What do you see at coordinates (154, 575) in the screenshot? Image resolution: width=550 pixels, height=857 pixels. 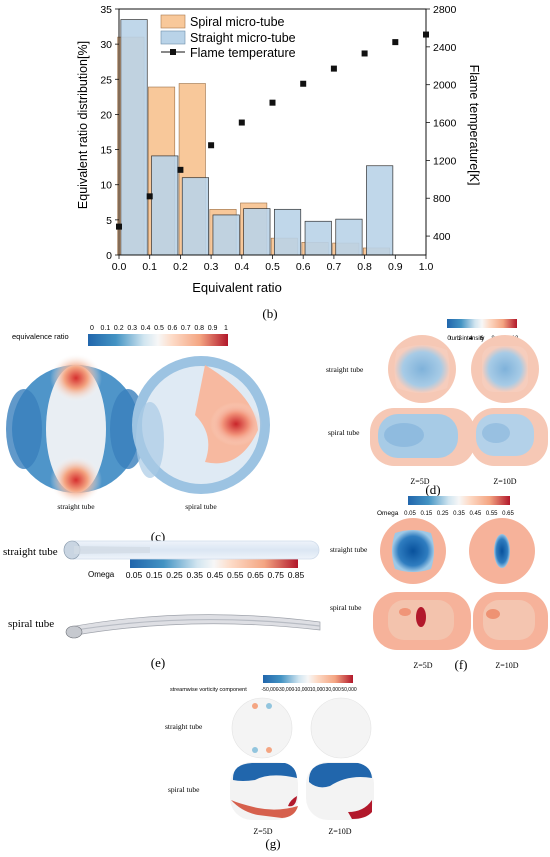 I see `colorbar-e-tick-1: 0.15` at bounding box center [154, 575].